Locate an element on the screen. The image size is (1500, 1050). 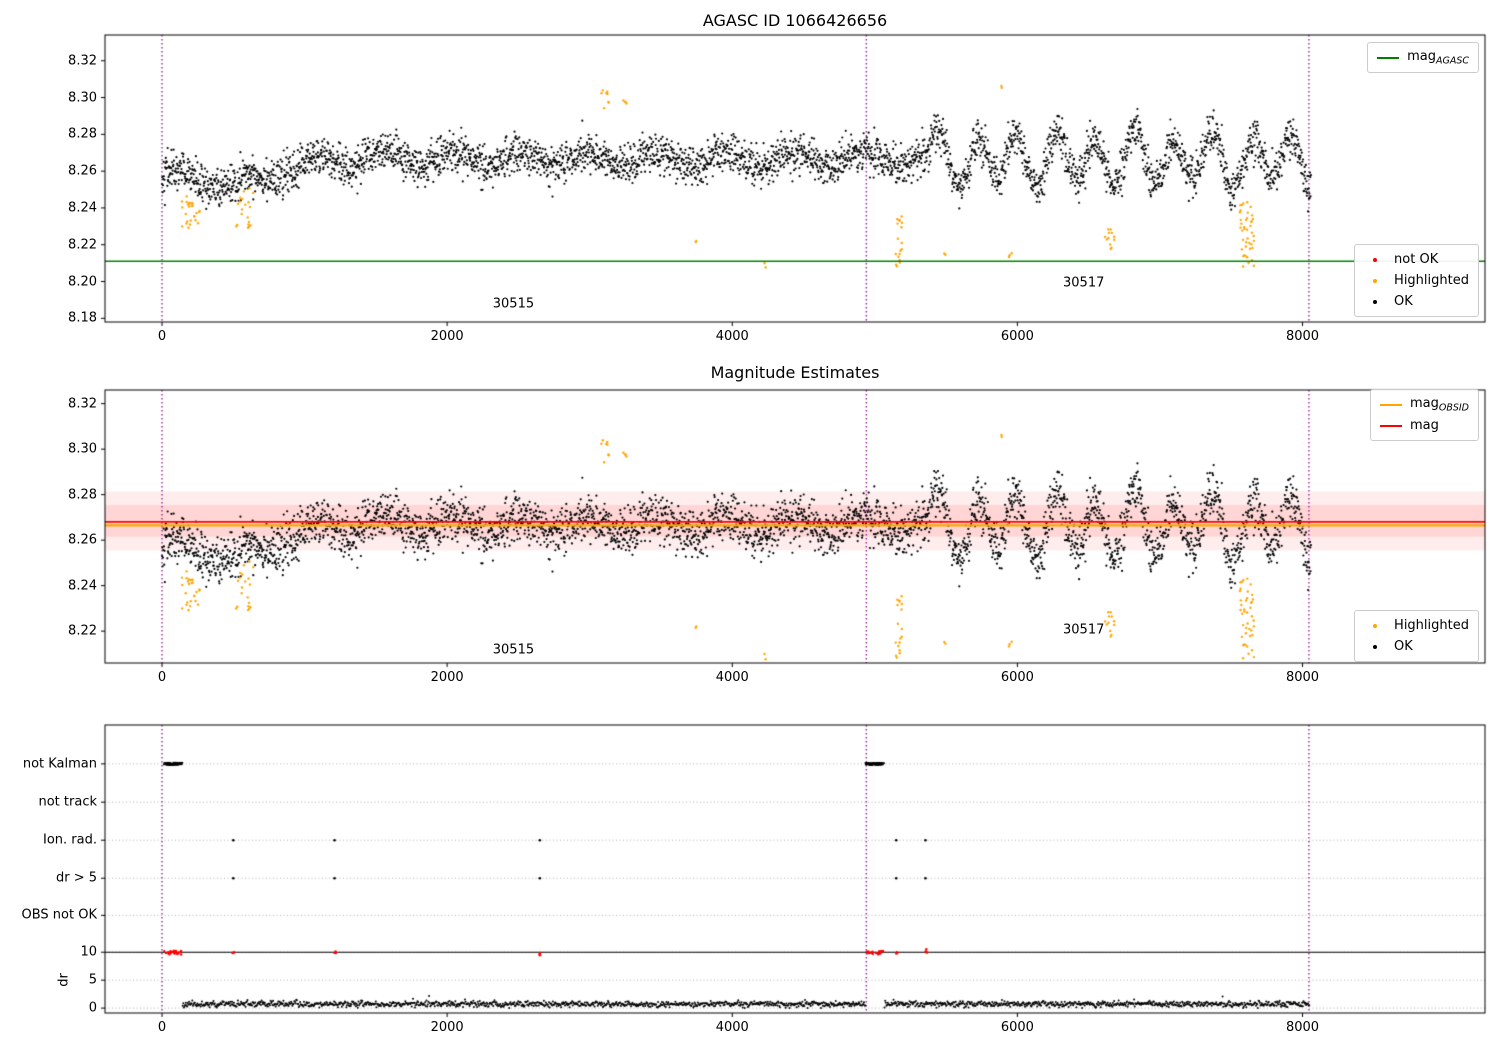
legend-item: mag is located at coordinates (1424, 425).